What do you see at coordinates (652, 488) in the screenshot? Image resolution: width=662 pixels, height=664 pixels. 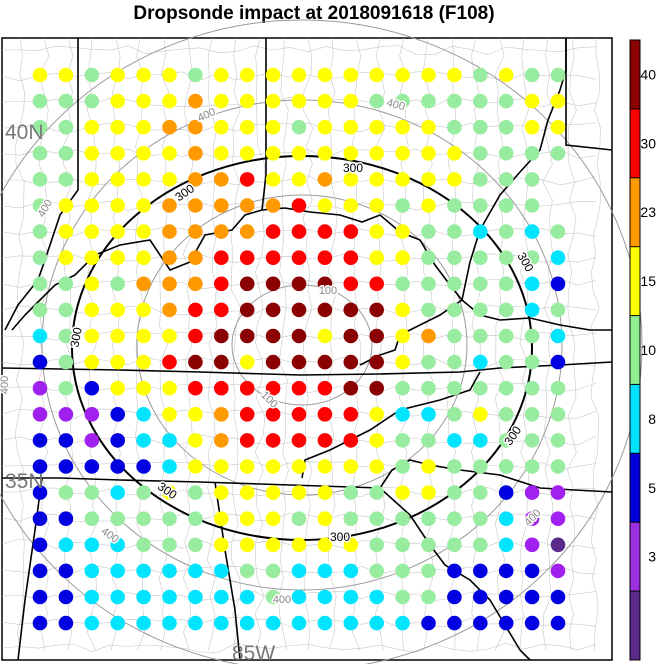 I see `colorbar-tick-label: 5` at bounding box center [652, 488].